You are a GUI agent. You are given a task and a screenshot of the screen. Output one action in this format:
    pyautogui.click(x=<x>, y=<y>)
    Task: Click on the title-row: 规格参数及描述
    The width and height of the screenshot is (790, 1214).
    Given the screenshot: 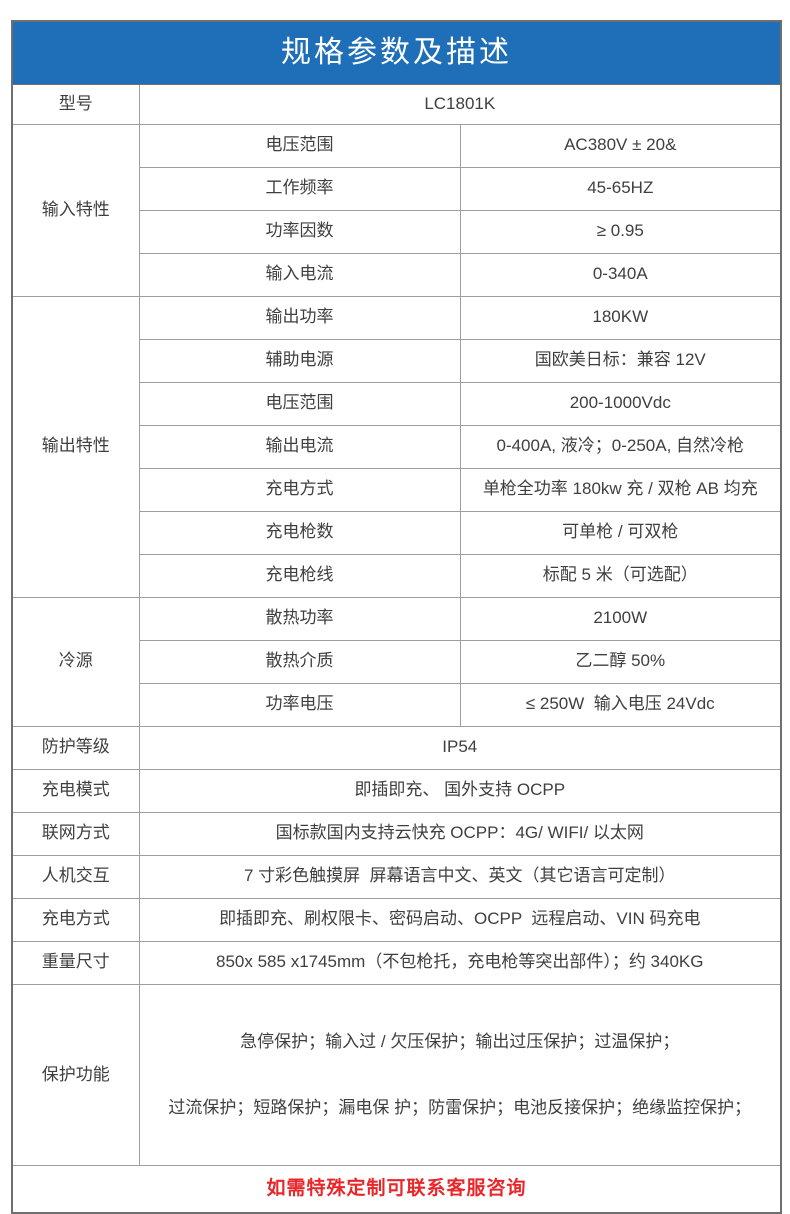 What is the action you would take?
    pyautogui.click(x=396, y=52)
    